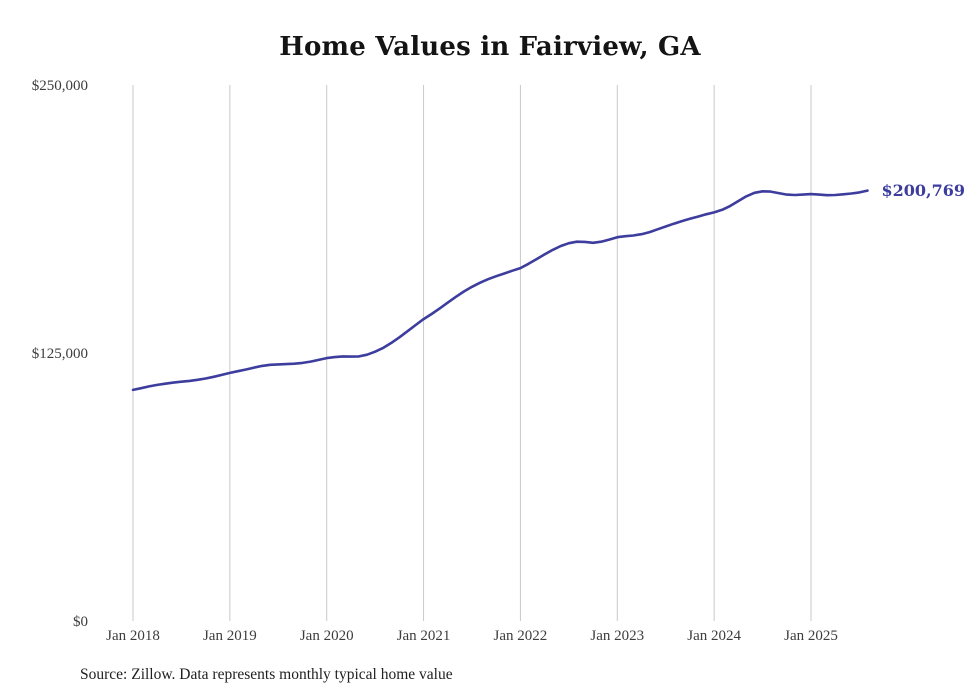 The width and height of the screenshot is (980, 699). Describe the element at coordinates (80, 622) in the screenshot. I see `y-tick-label: $0` at that location.